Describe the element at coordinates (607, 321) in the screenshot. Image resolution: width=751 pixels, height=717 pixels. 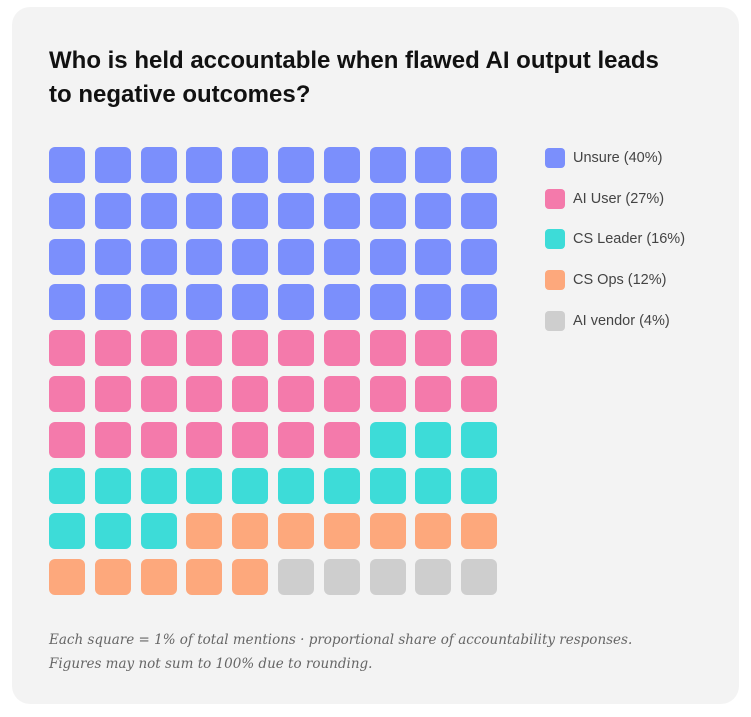
I see `legend-item-ai-vendor: AI vendor (4%)` at that location.